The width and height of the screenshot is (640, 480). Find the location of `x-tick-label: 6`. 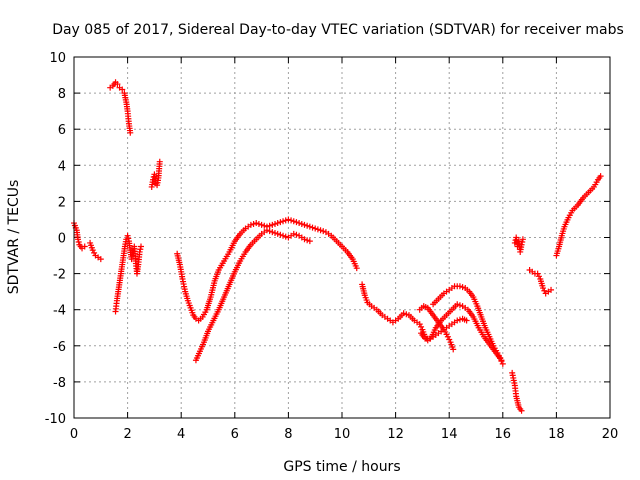

x-tick-label: 6 is located at coordinates (235, 434).